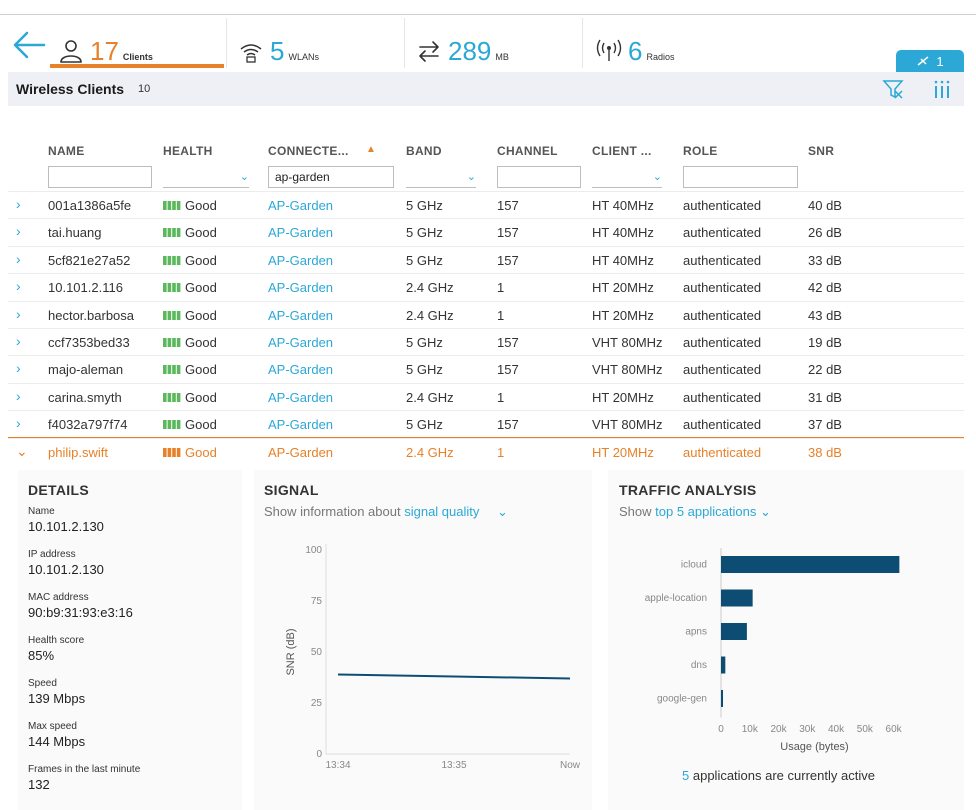  What do you see at coordinates (807, 729) in the screenshot?
I see `x-tick-label: 30k` at bounding box center [807, 729].